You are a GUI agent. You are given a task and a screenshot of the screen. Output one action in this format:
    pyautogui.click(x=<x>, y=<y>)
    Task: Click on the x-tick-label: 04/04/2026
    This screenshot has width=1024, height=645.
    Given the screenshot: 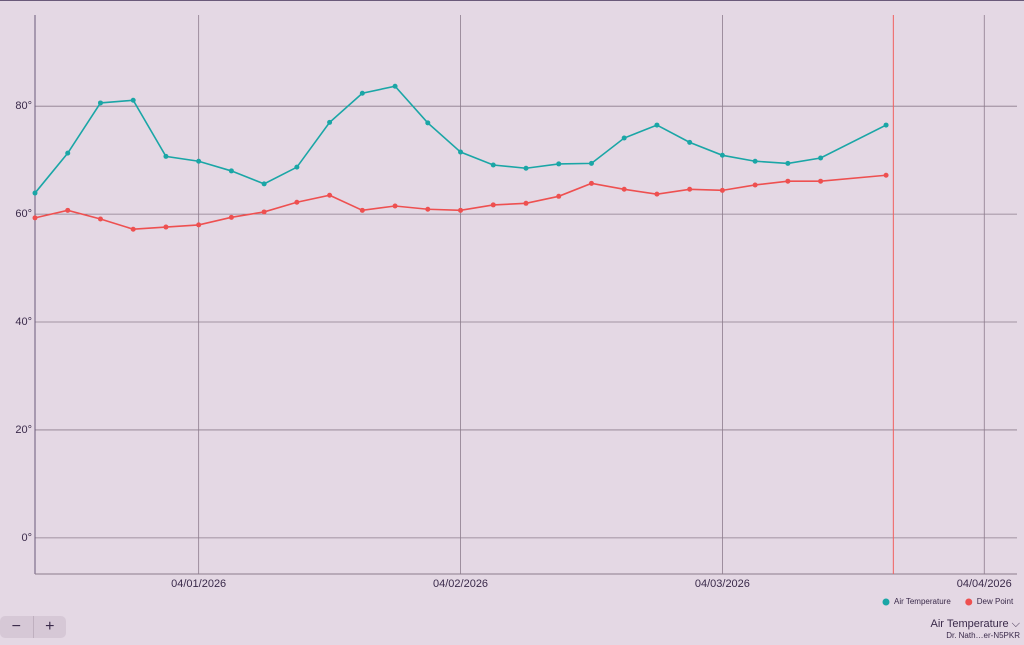 What is the action you would take?
    pyautogui.click(x=984, y=584)
    